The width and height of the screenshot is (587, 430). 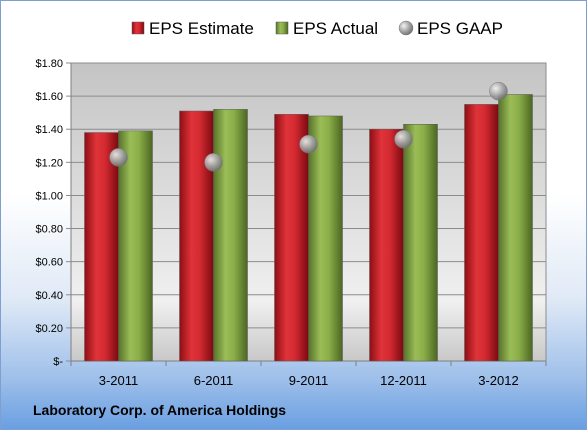 I want to click on y-tick-label: $0.60, so click(x=49, y=263).